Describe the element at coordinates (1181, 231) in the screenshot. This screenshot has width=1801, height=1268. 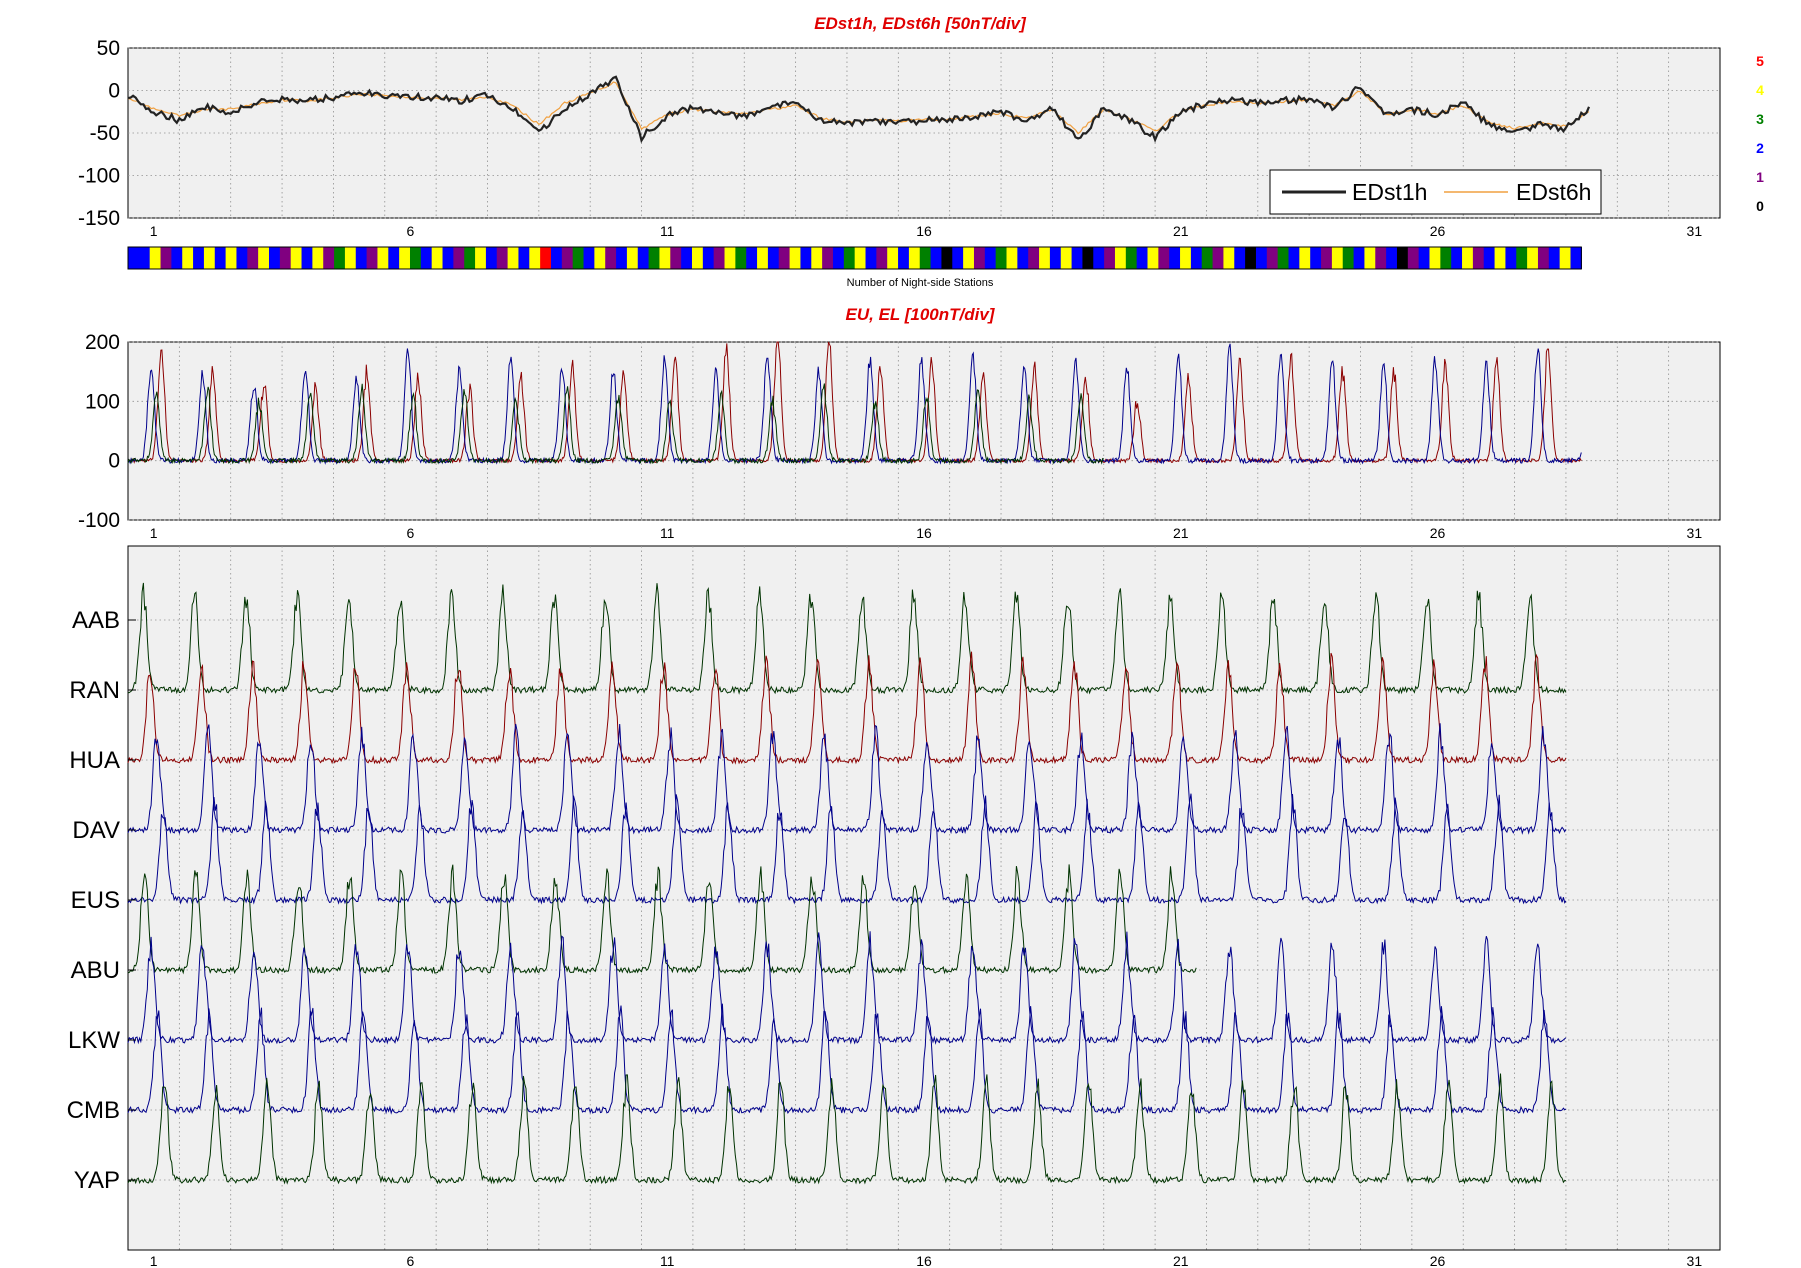
I see `x-tick-label: 21` at that location.